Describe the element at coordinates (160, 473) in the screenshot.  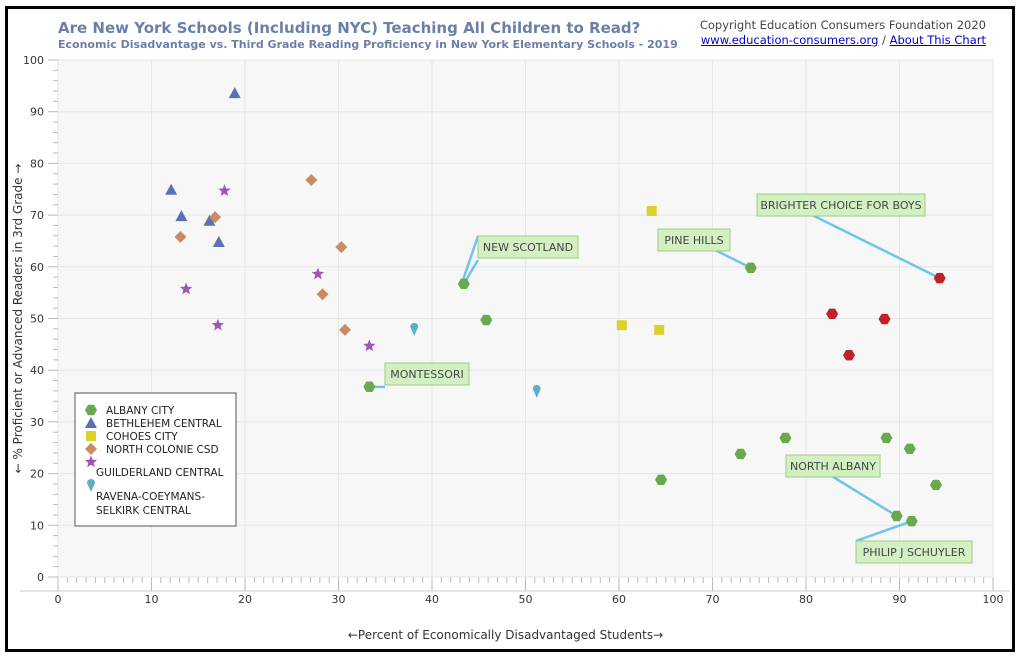
I see `legend-label: GUILDERLAND CENTRAL` at that location.